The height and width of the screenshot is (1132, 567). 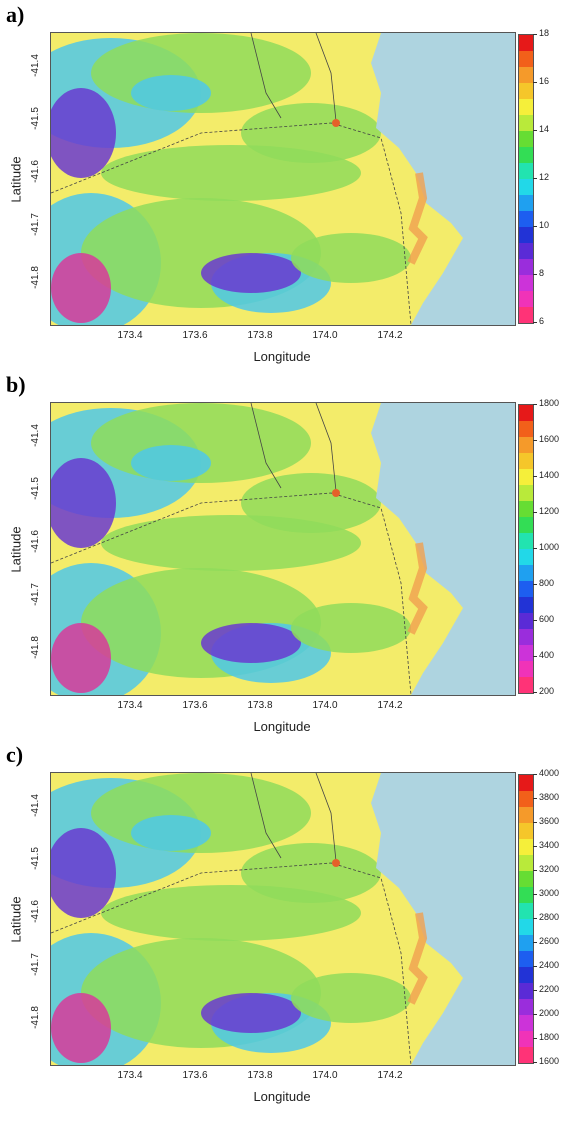 What do you see at coordinates (549, 893) in the screenshot?
I see `legend-tick-label: 3000` at bounding box center [549, 893].